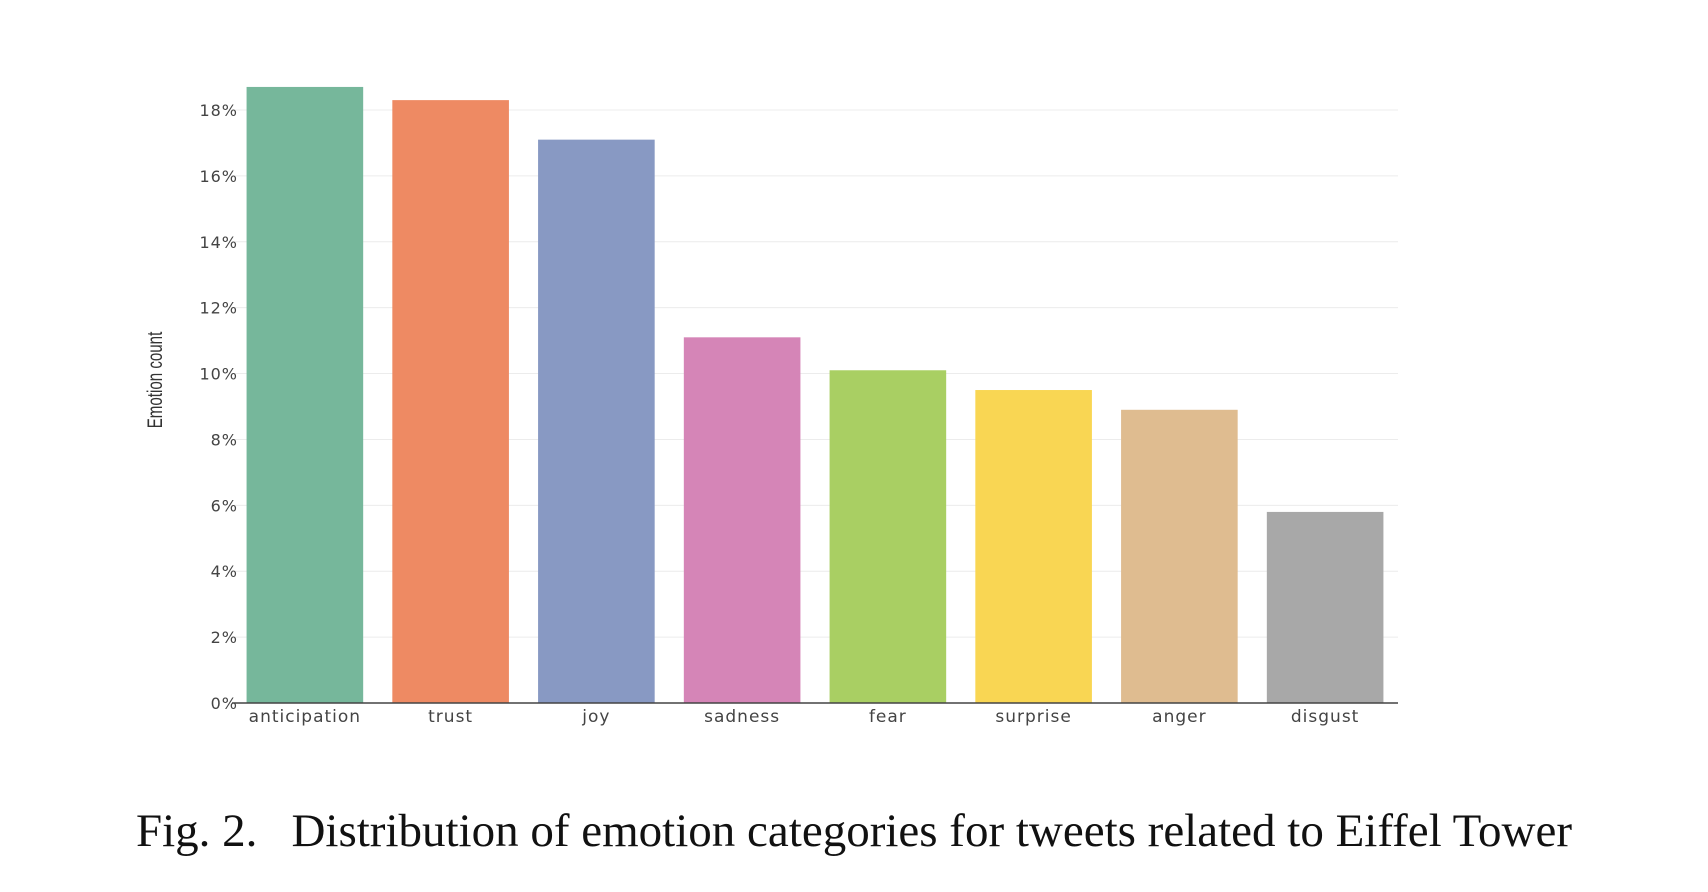 Image resolution: width=1708 pixels, height=892 pixels. What do you see at coordinates (450, 401) in the screenshot?
I see `bar-trust` at bounding box center [450, 401].